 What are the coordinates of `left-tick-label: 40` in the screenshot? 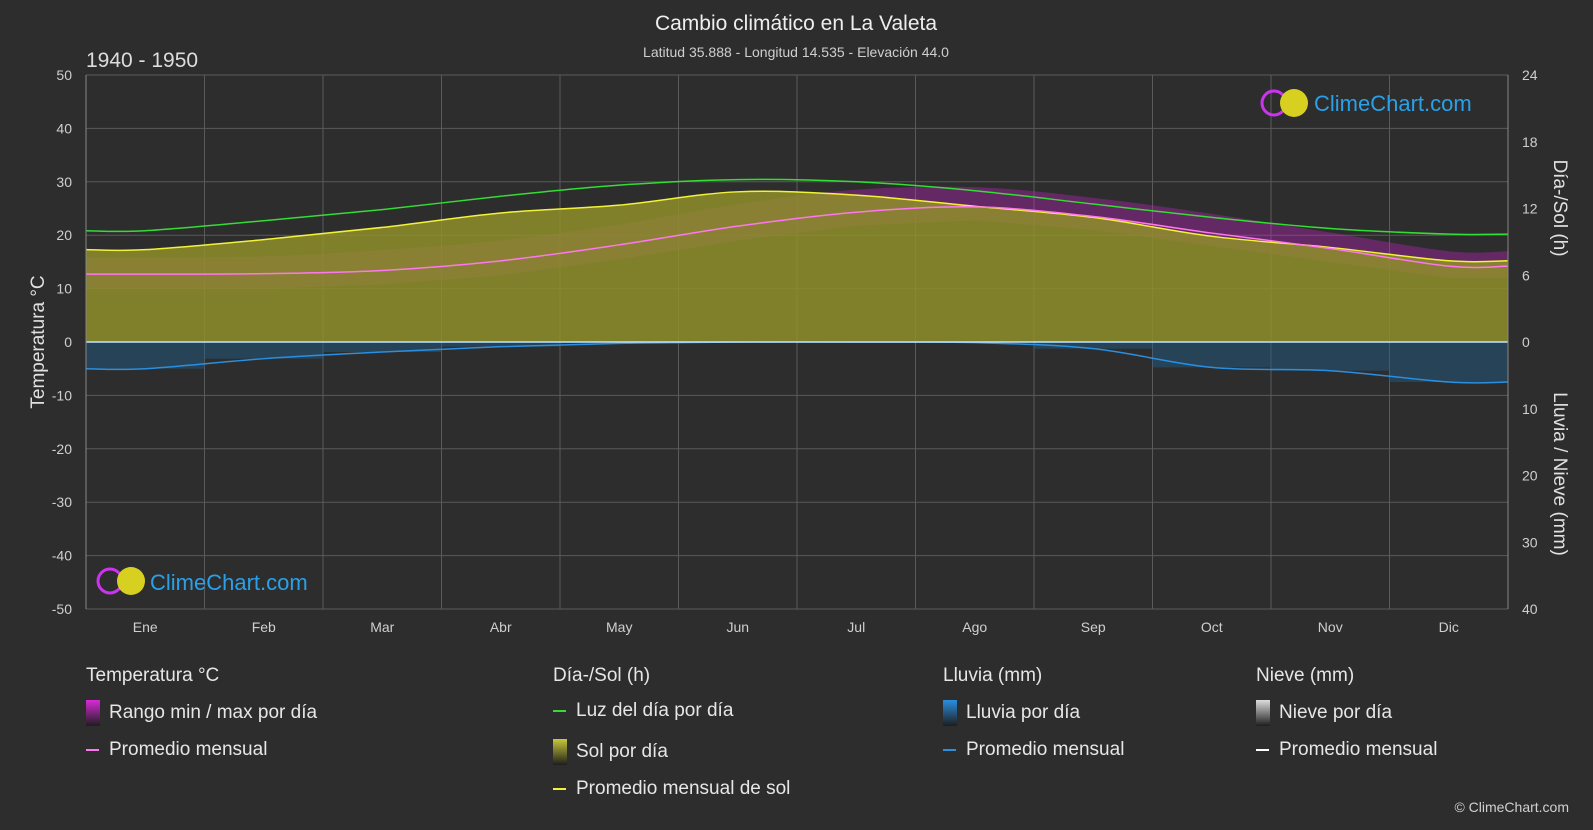 It's located at (64, 128).